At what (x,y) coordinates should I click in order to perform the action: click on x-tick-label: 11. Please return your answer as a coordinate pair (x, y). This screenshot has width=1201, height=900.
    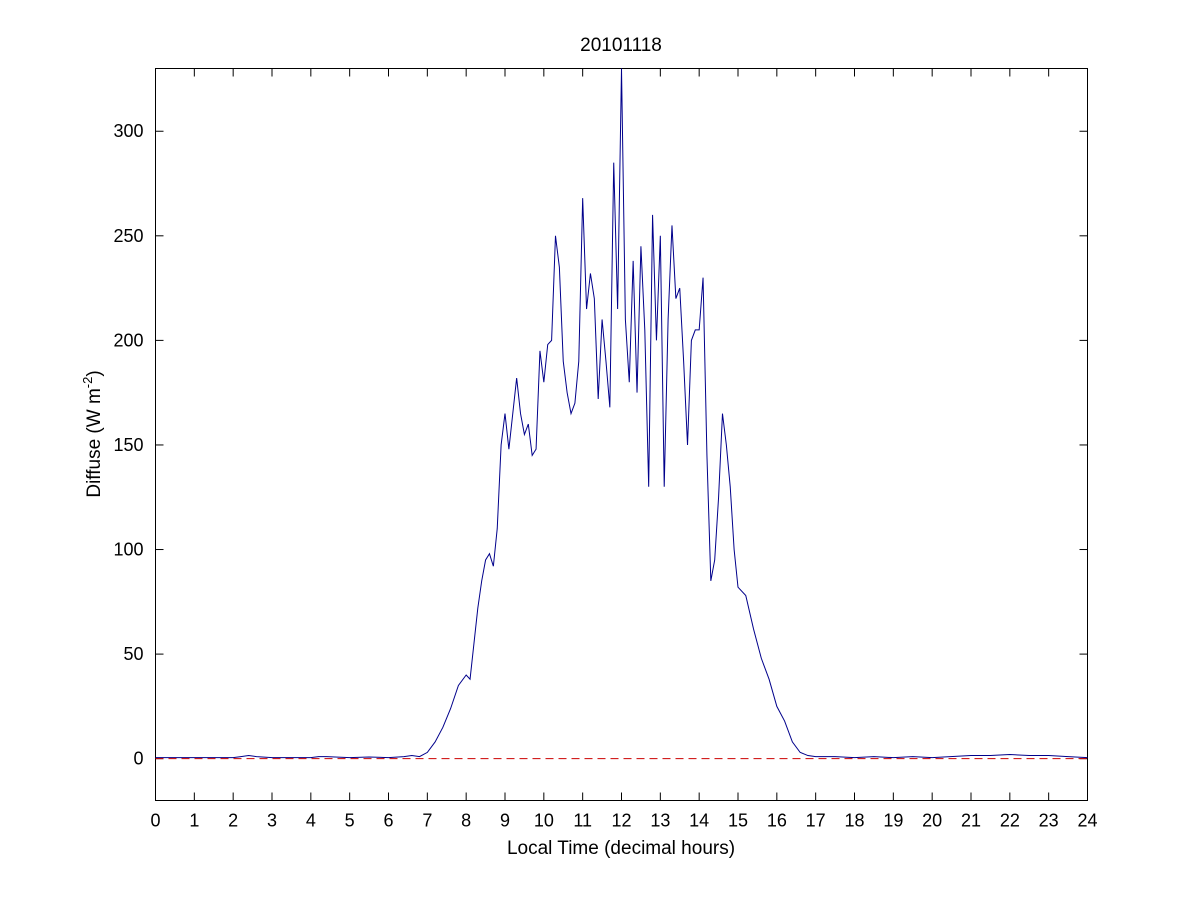
    Looking at the image, I should click on (582, 821).